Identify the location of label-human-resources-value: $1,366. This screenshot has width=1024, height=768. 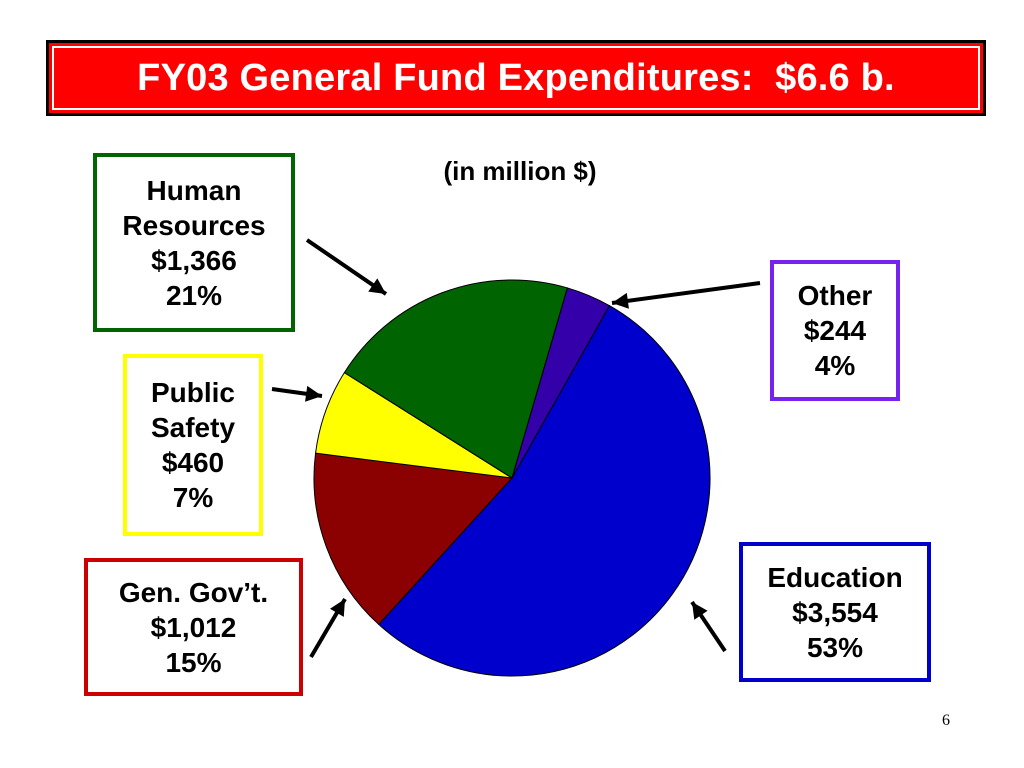
(194, 260).